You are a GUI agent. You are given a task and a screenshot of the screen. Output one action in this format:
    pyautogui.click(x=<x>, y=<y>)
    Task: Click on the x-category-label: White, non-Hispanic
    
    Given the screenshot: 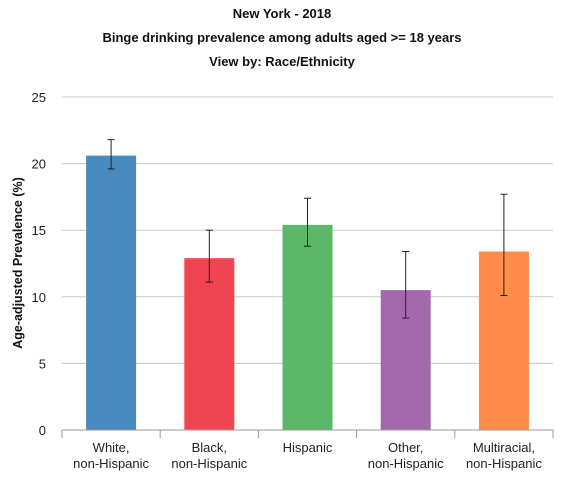 What is the action you would take?
    pyautogui.click(x=111, y=455)
    